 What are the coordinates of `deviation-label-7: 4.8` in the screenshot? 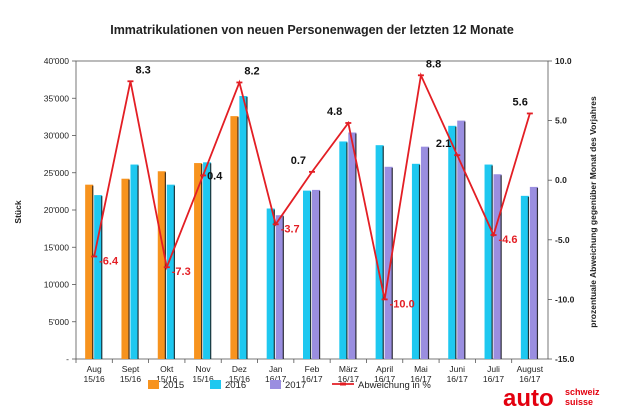 It's located at (334, 112).